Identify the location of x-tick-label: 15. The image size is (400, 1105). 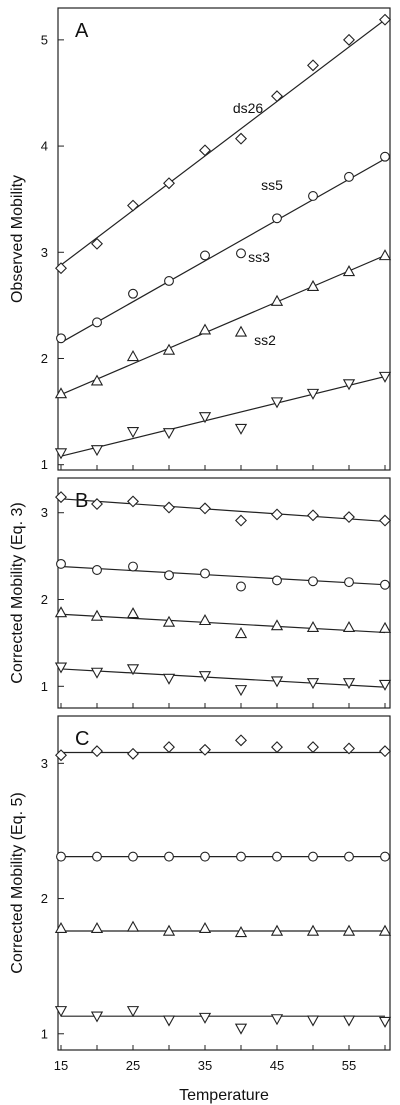
(61, 1065).